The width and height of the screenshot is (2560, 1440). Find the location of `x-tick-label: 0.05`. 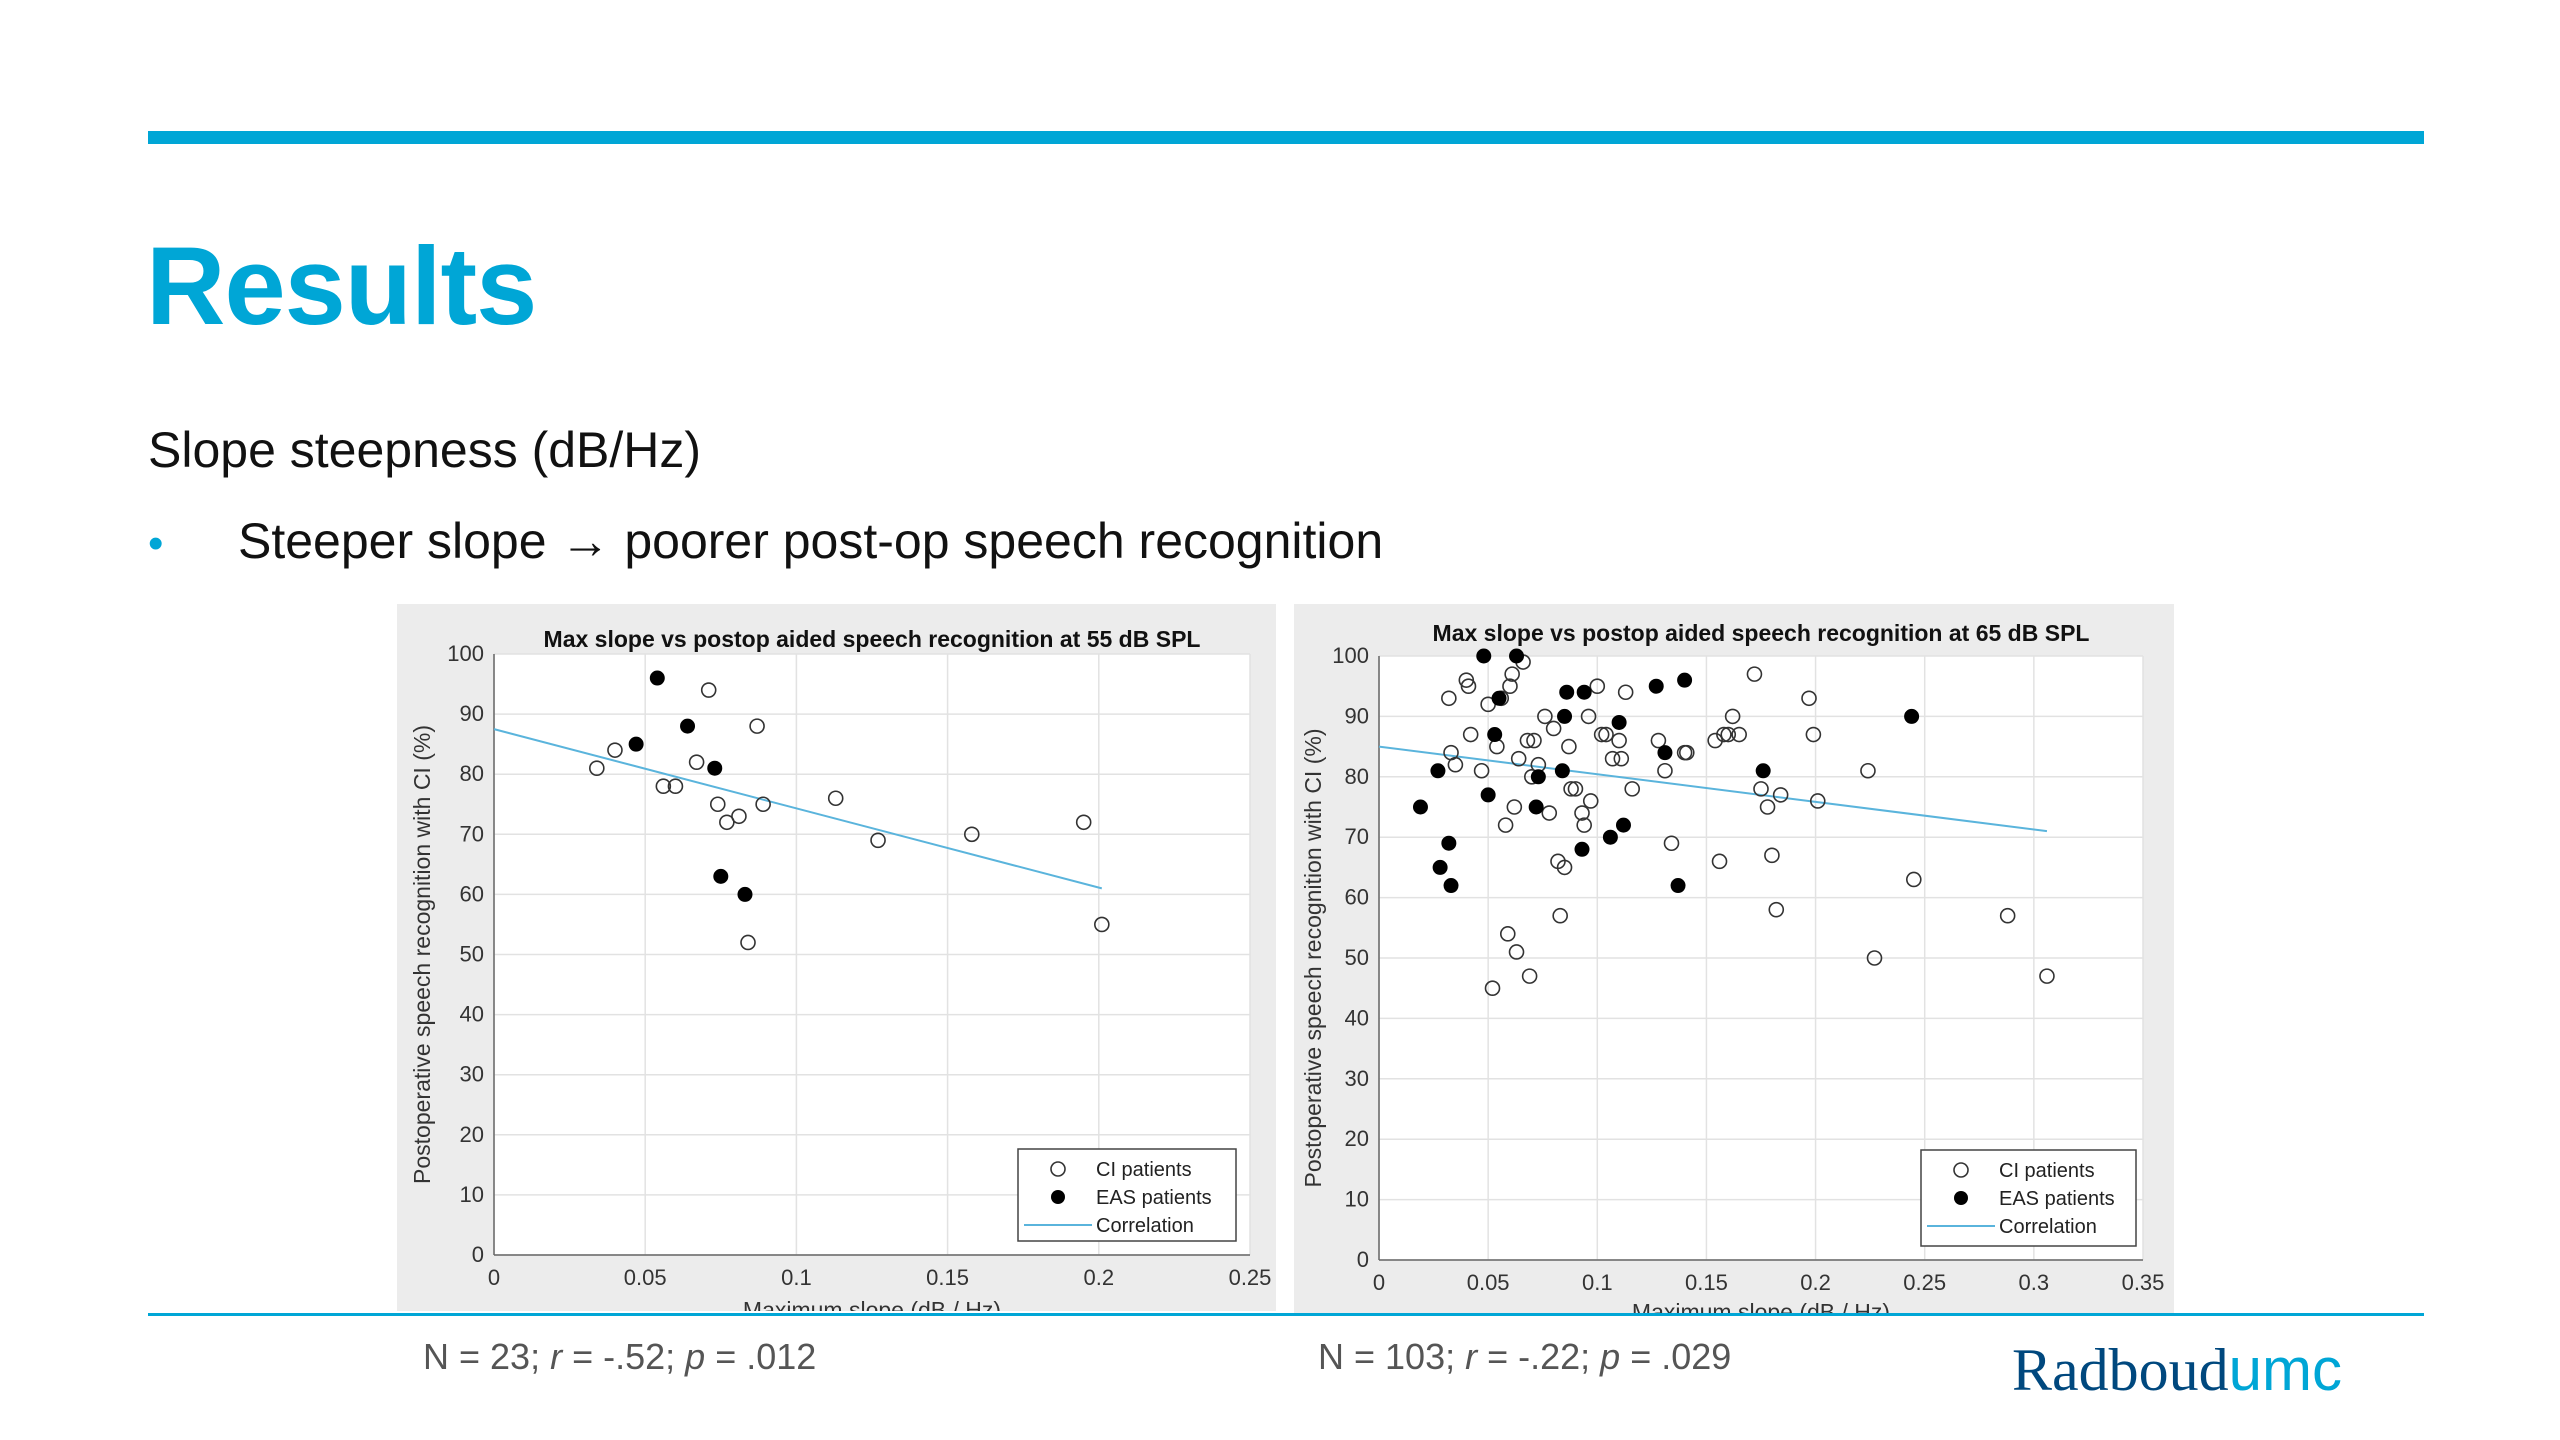

x-tick-label: 0.05 is located at coordinates (645, 1277).